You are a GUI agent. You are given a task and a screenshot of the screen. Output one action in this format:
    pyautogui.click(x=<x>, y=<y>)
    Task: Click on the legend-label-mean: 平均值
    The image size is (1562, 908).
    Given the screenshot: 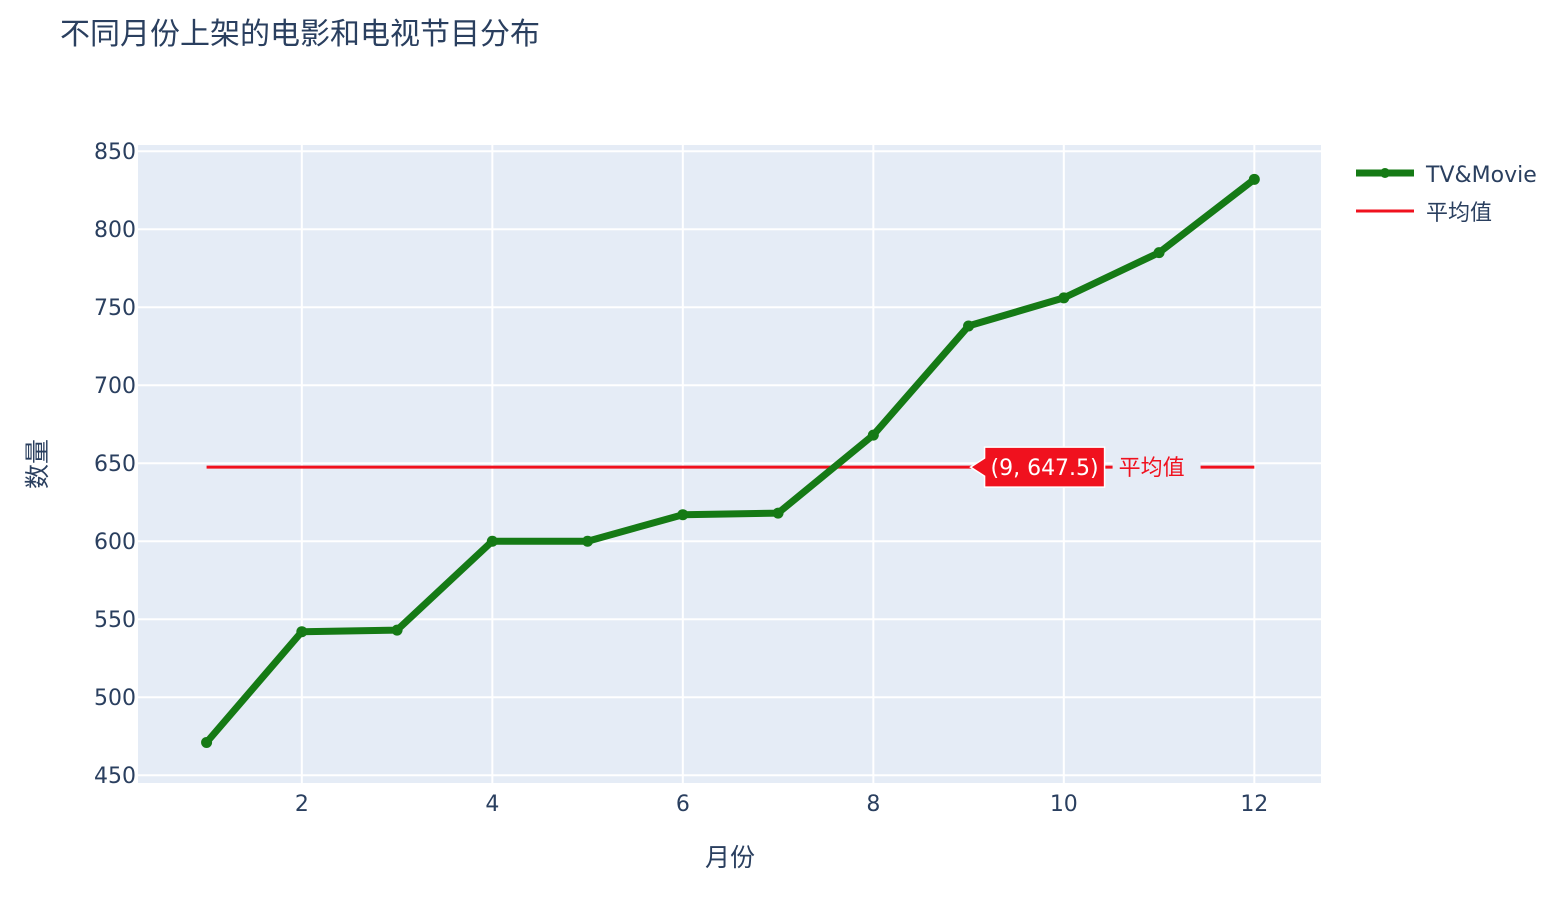 What is the action you would take?
    pyautogui.click(x=1459, y=213)
    